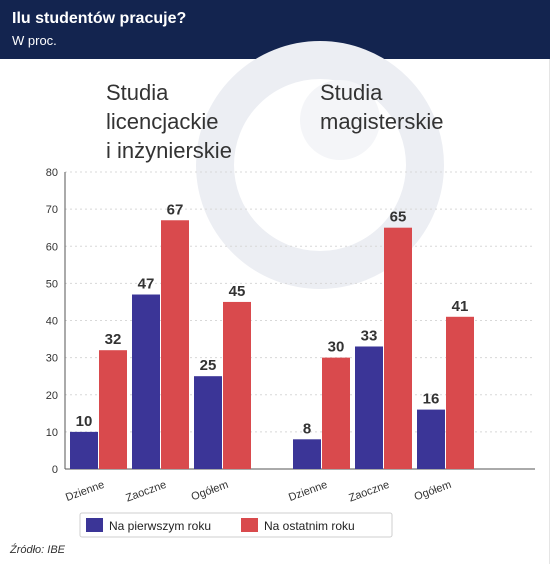  Describe the element at coordinates (52, 247) in the screenshot. I see `y-tick-label: 60` at that location.